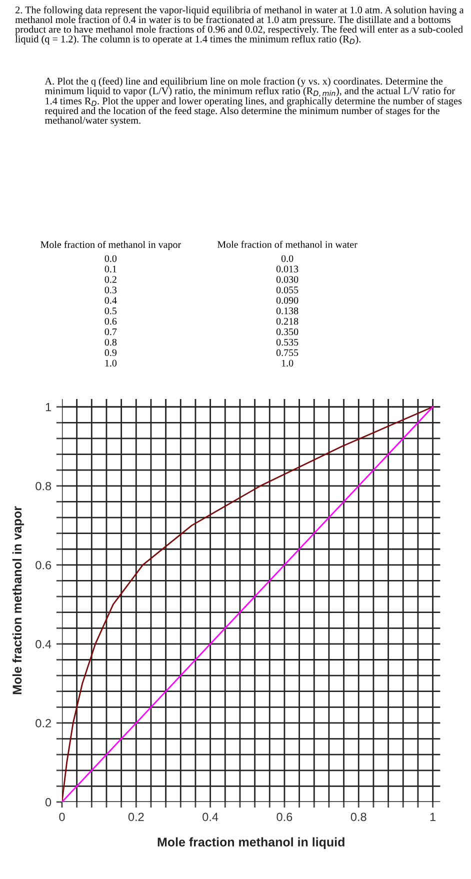 The height and width of the screenshot is (879, 471). I want to click on text: 0.0 0.1 0.2 0.3 0.4 0.5 0.6 0.7 0.8 0.9 1.0, so click(110, 311).